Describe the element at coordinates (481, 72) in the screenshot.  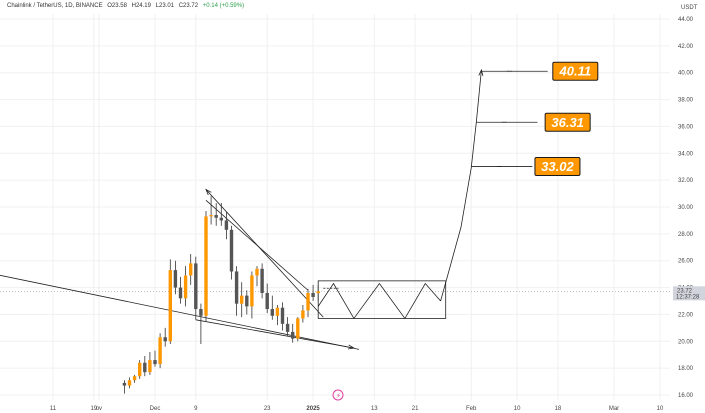
I see `projection-arrow-head` at that location.